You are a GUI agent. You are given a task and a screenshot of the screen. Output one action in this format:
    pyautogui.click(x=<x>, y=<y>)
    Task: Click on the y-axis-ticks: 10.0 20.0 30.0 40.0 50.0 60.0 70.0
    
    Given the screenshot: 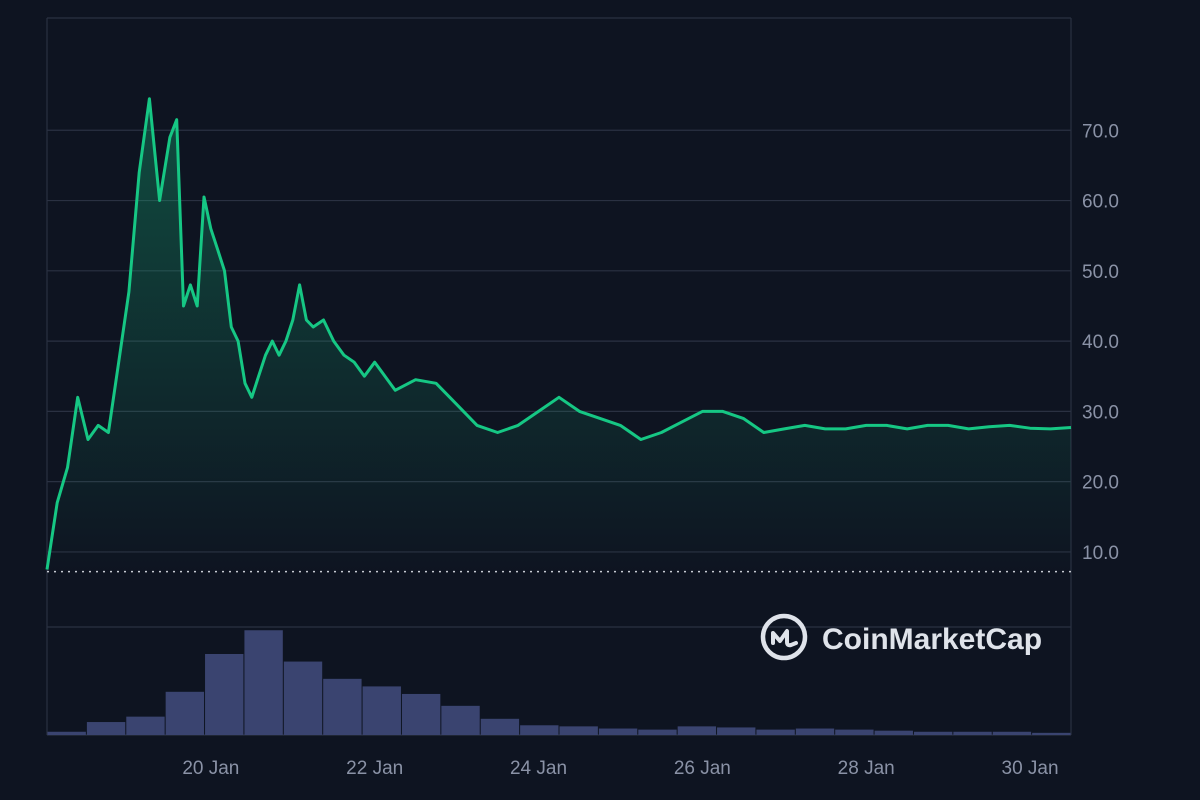 What is the action you would take?
    pyautogui.click(x=1100, y=342)
    